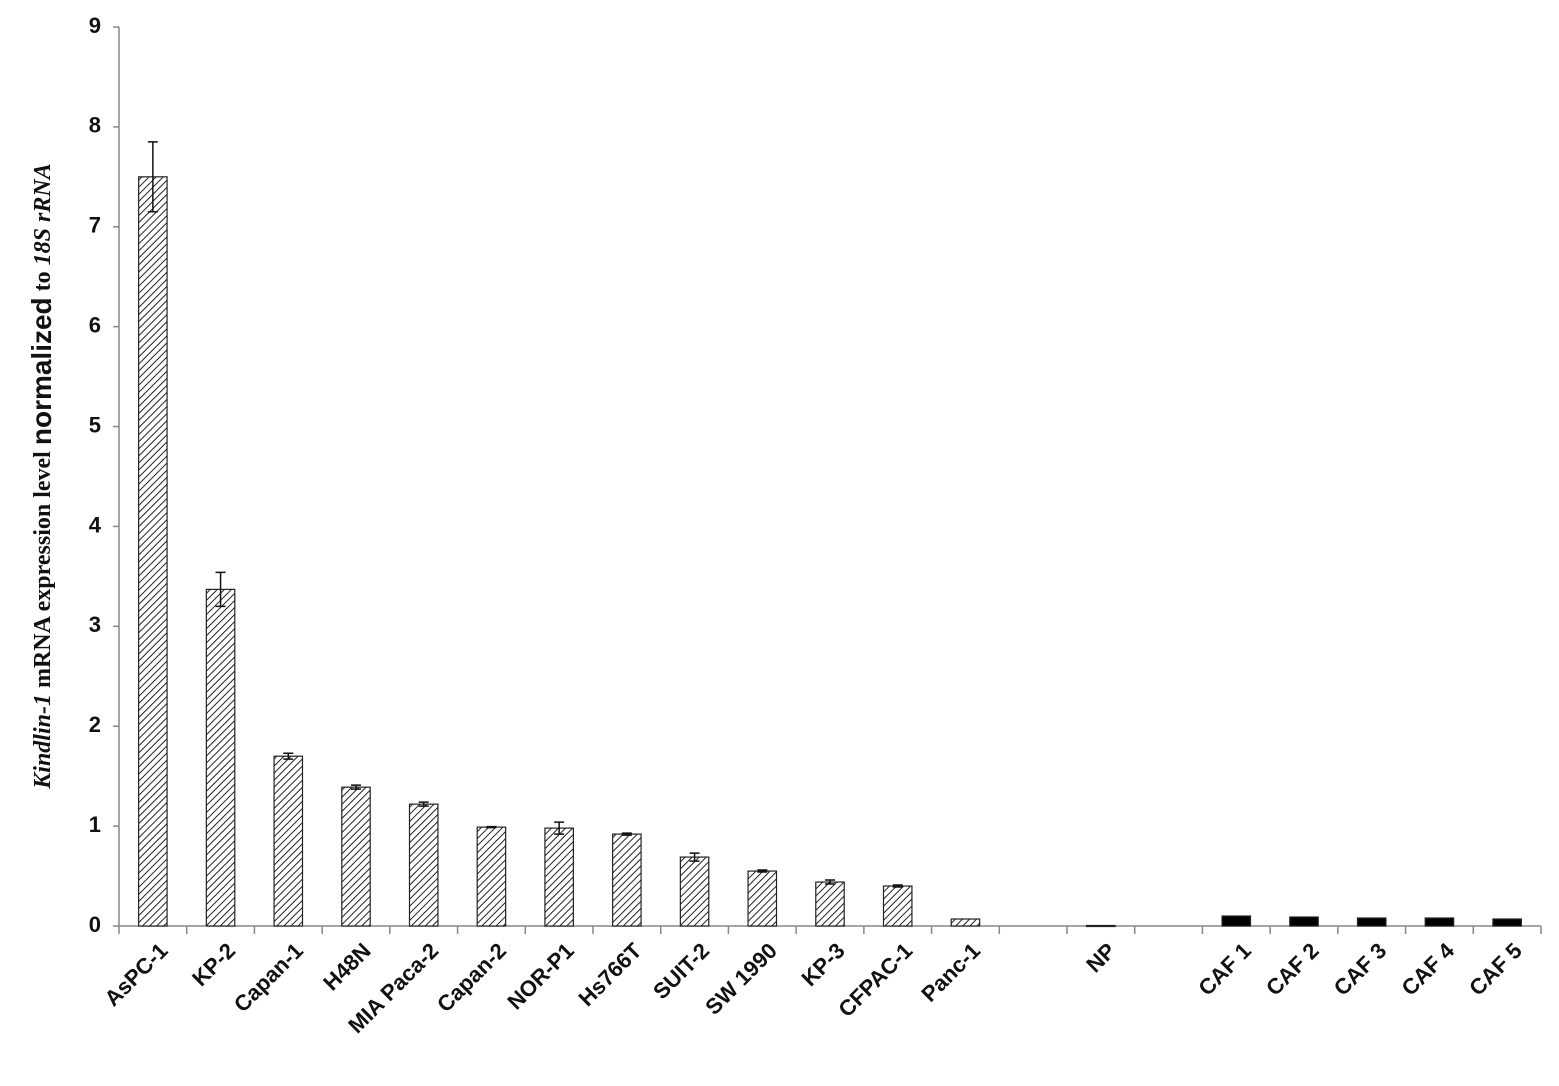 The image size is (1559, 1086). Describe the element at coordinates (43, 281) in the screenshot. I see `y-title-part: to` at that location.